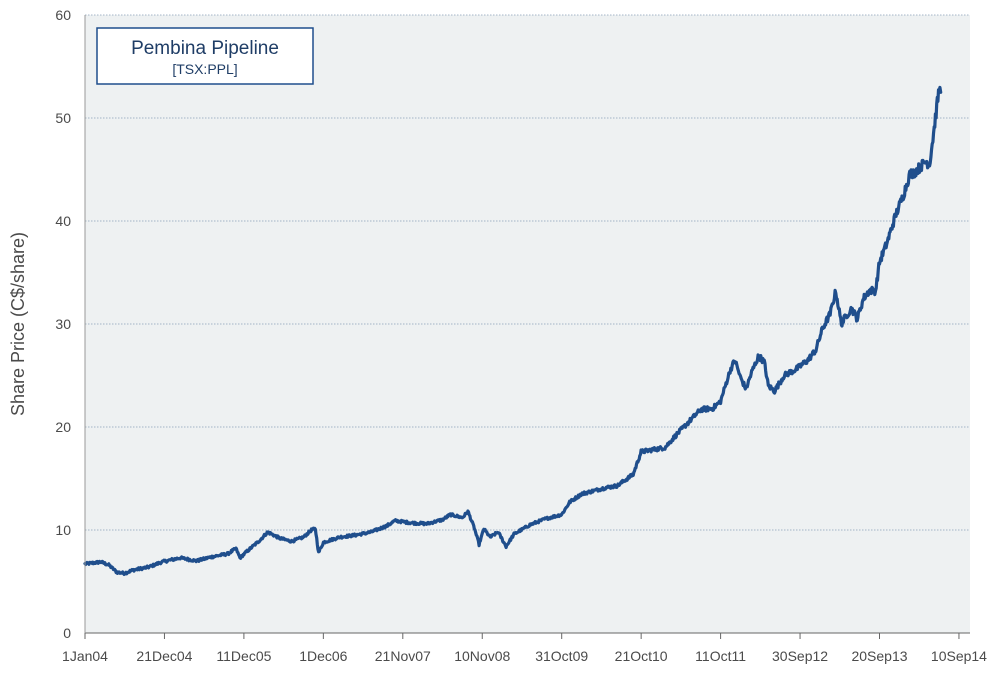 The height and width of the screenshot is (675, 1000). Describe the element at coordinates (63, 118) in the screenshot. I see `y-tick-label: 50` at that location.